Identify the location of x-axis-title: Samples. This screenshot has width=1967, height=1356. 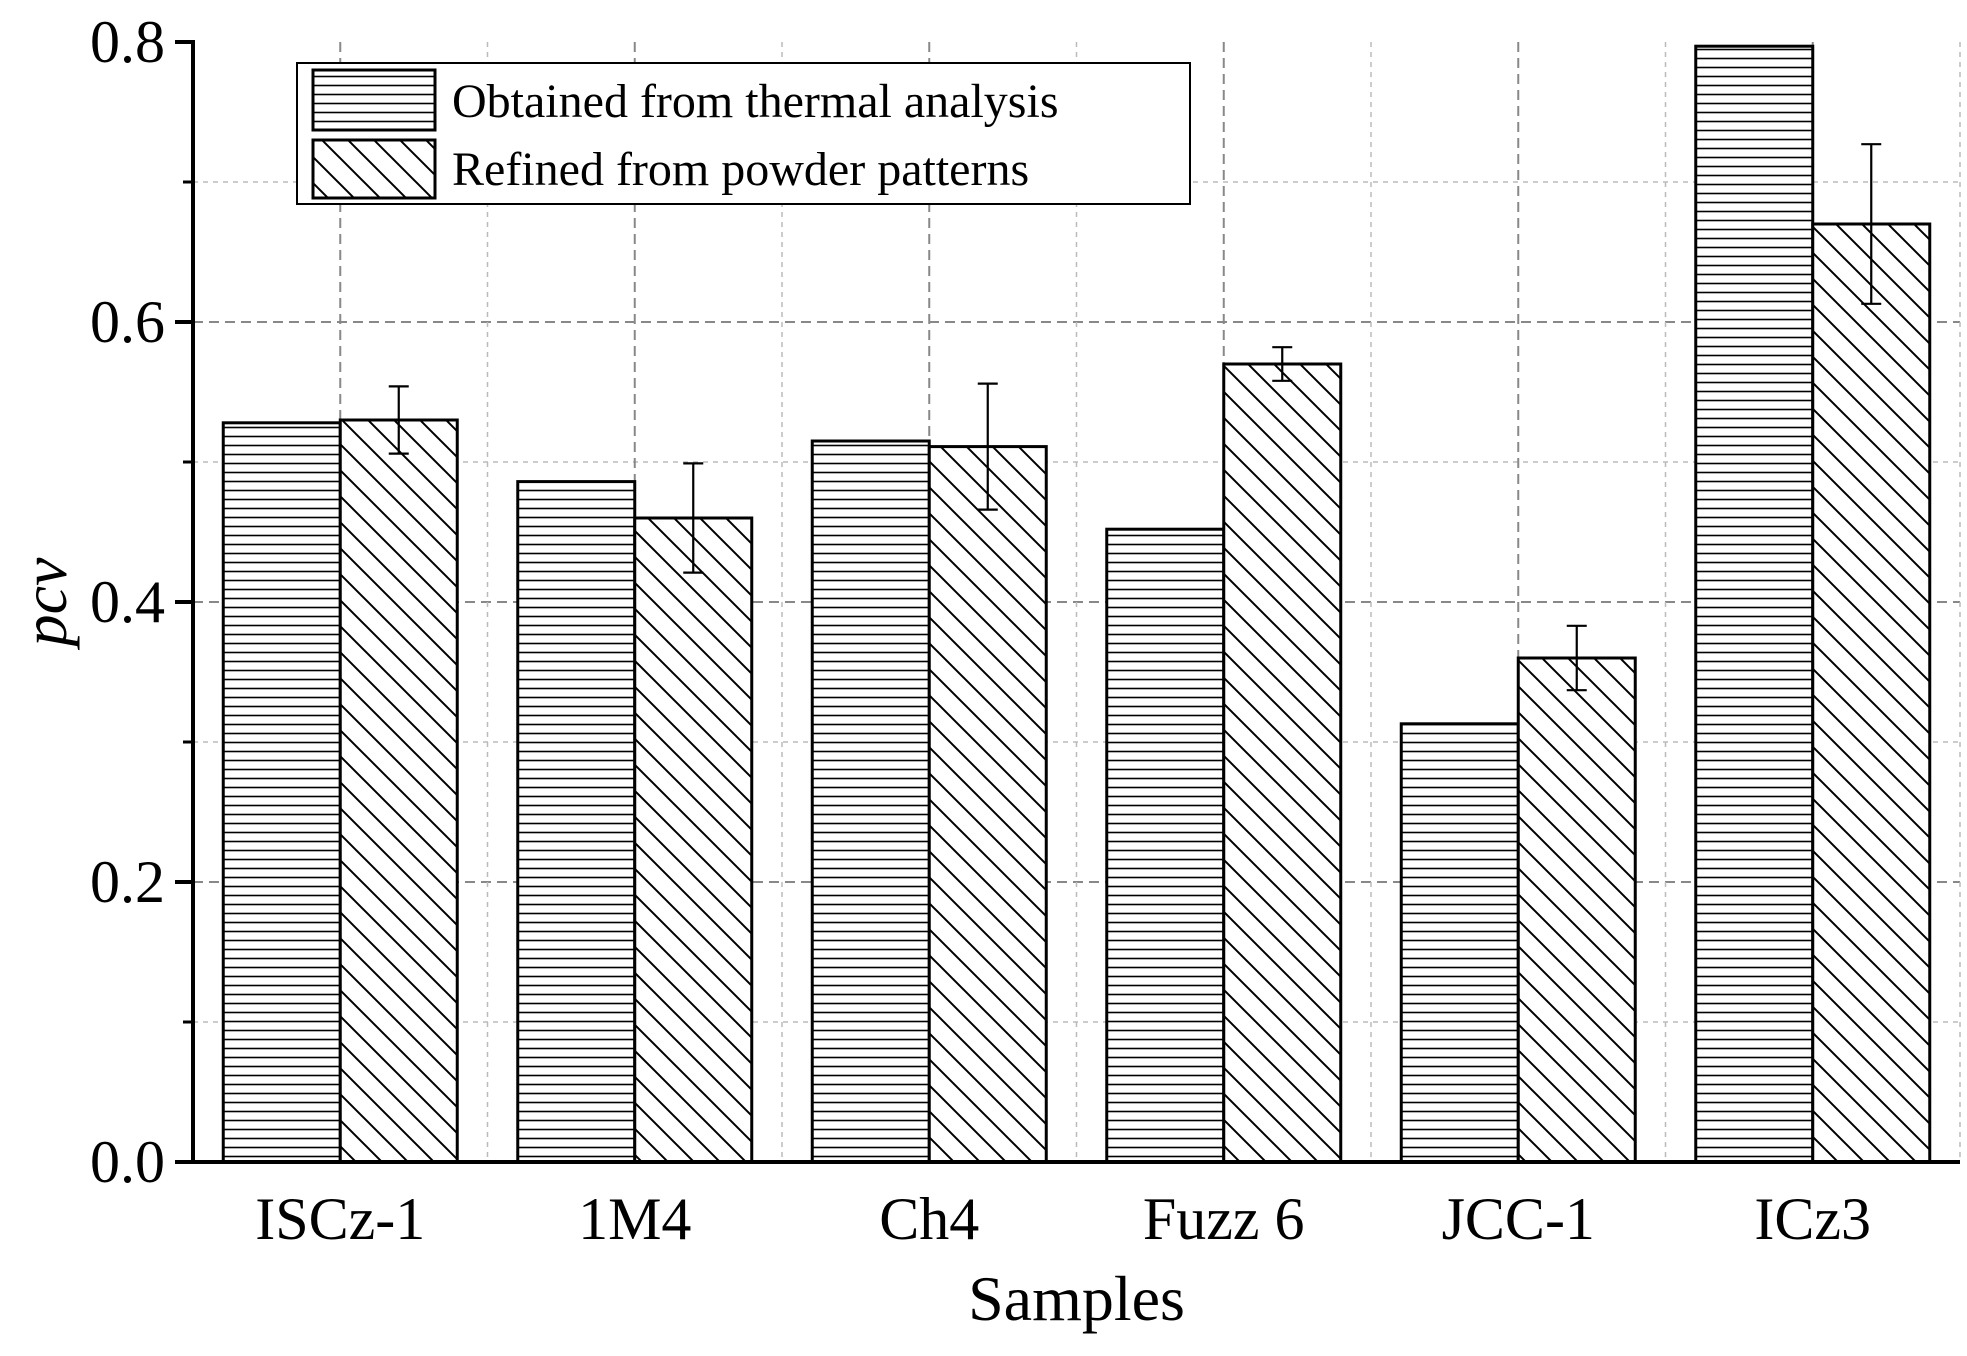
(1076, 1298).